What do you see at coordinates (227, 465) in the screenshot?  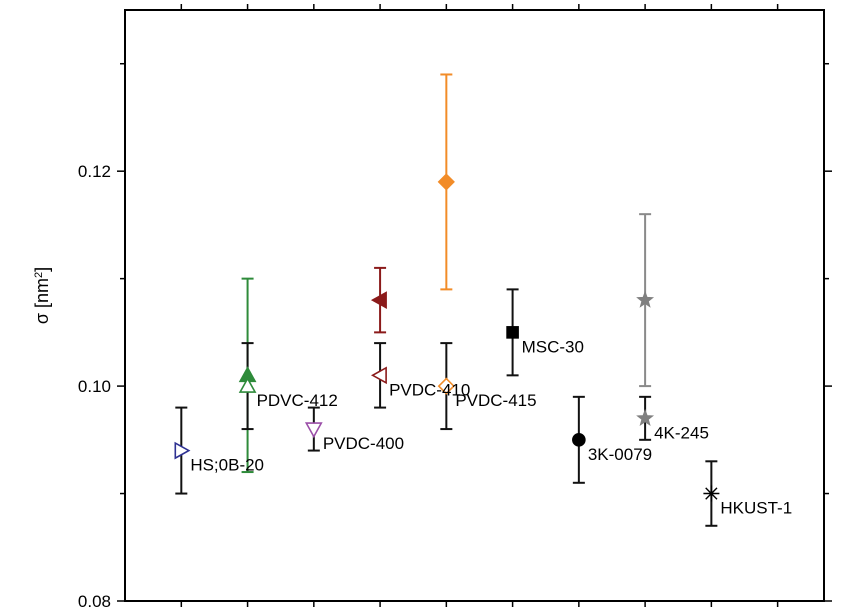 I see `point-label: HS;0B-20` at bounding box center [227, 465].